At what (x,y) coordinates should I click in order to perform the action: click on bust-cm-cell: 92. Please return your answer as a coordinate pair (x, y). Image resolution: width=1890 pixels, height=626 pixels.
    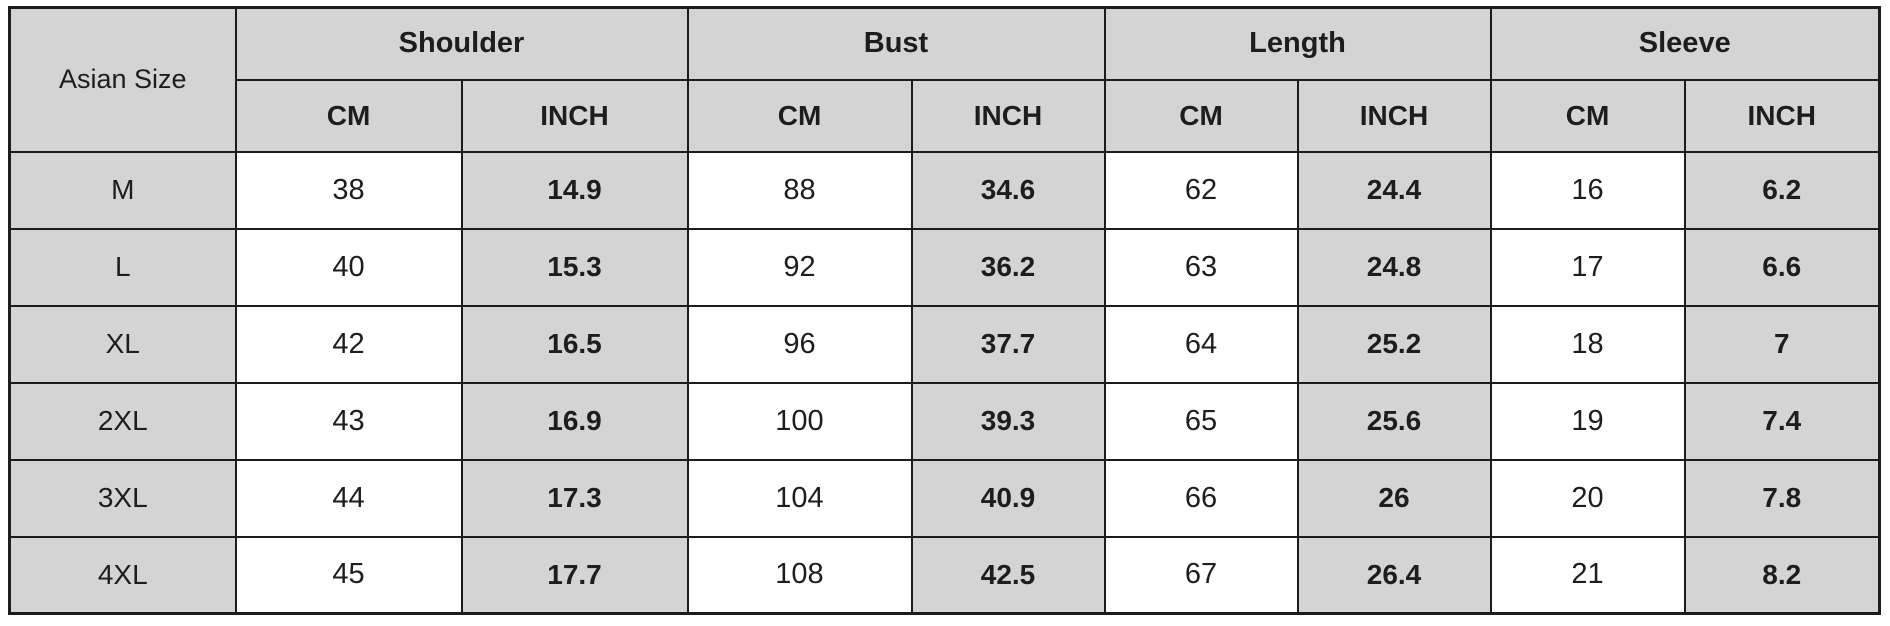
    Looking at the image, I should click on (799, 267).